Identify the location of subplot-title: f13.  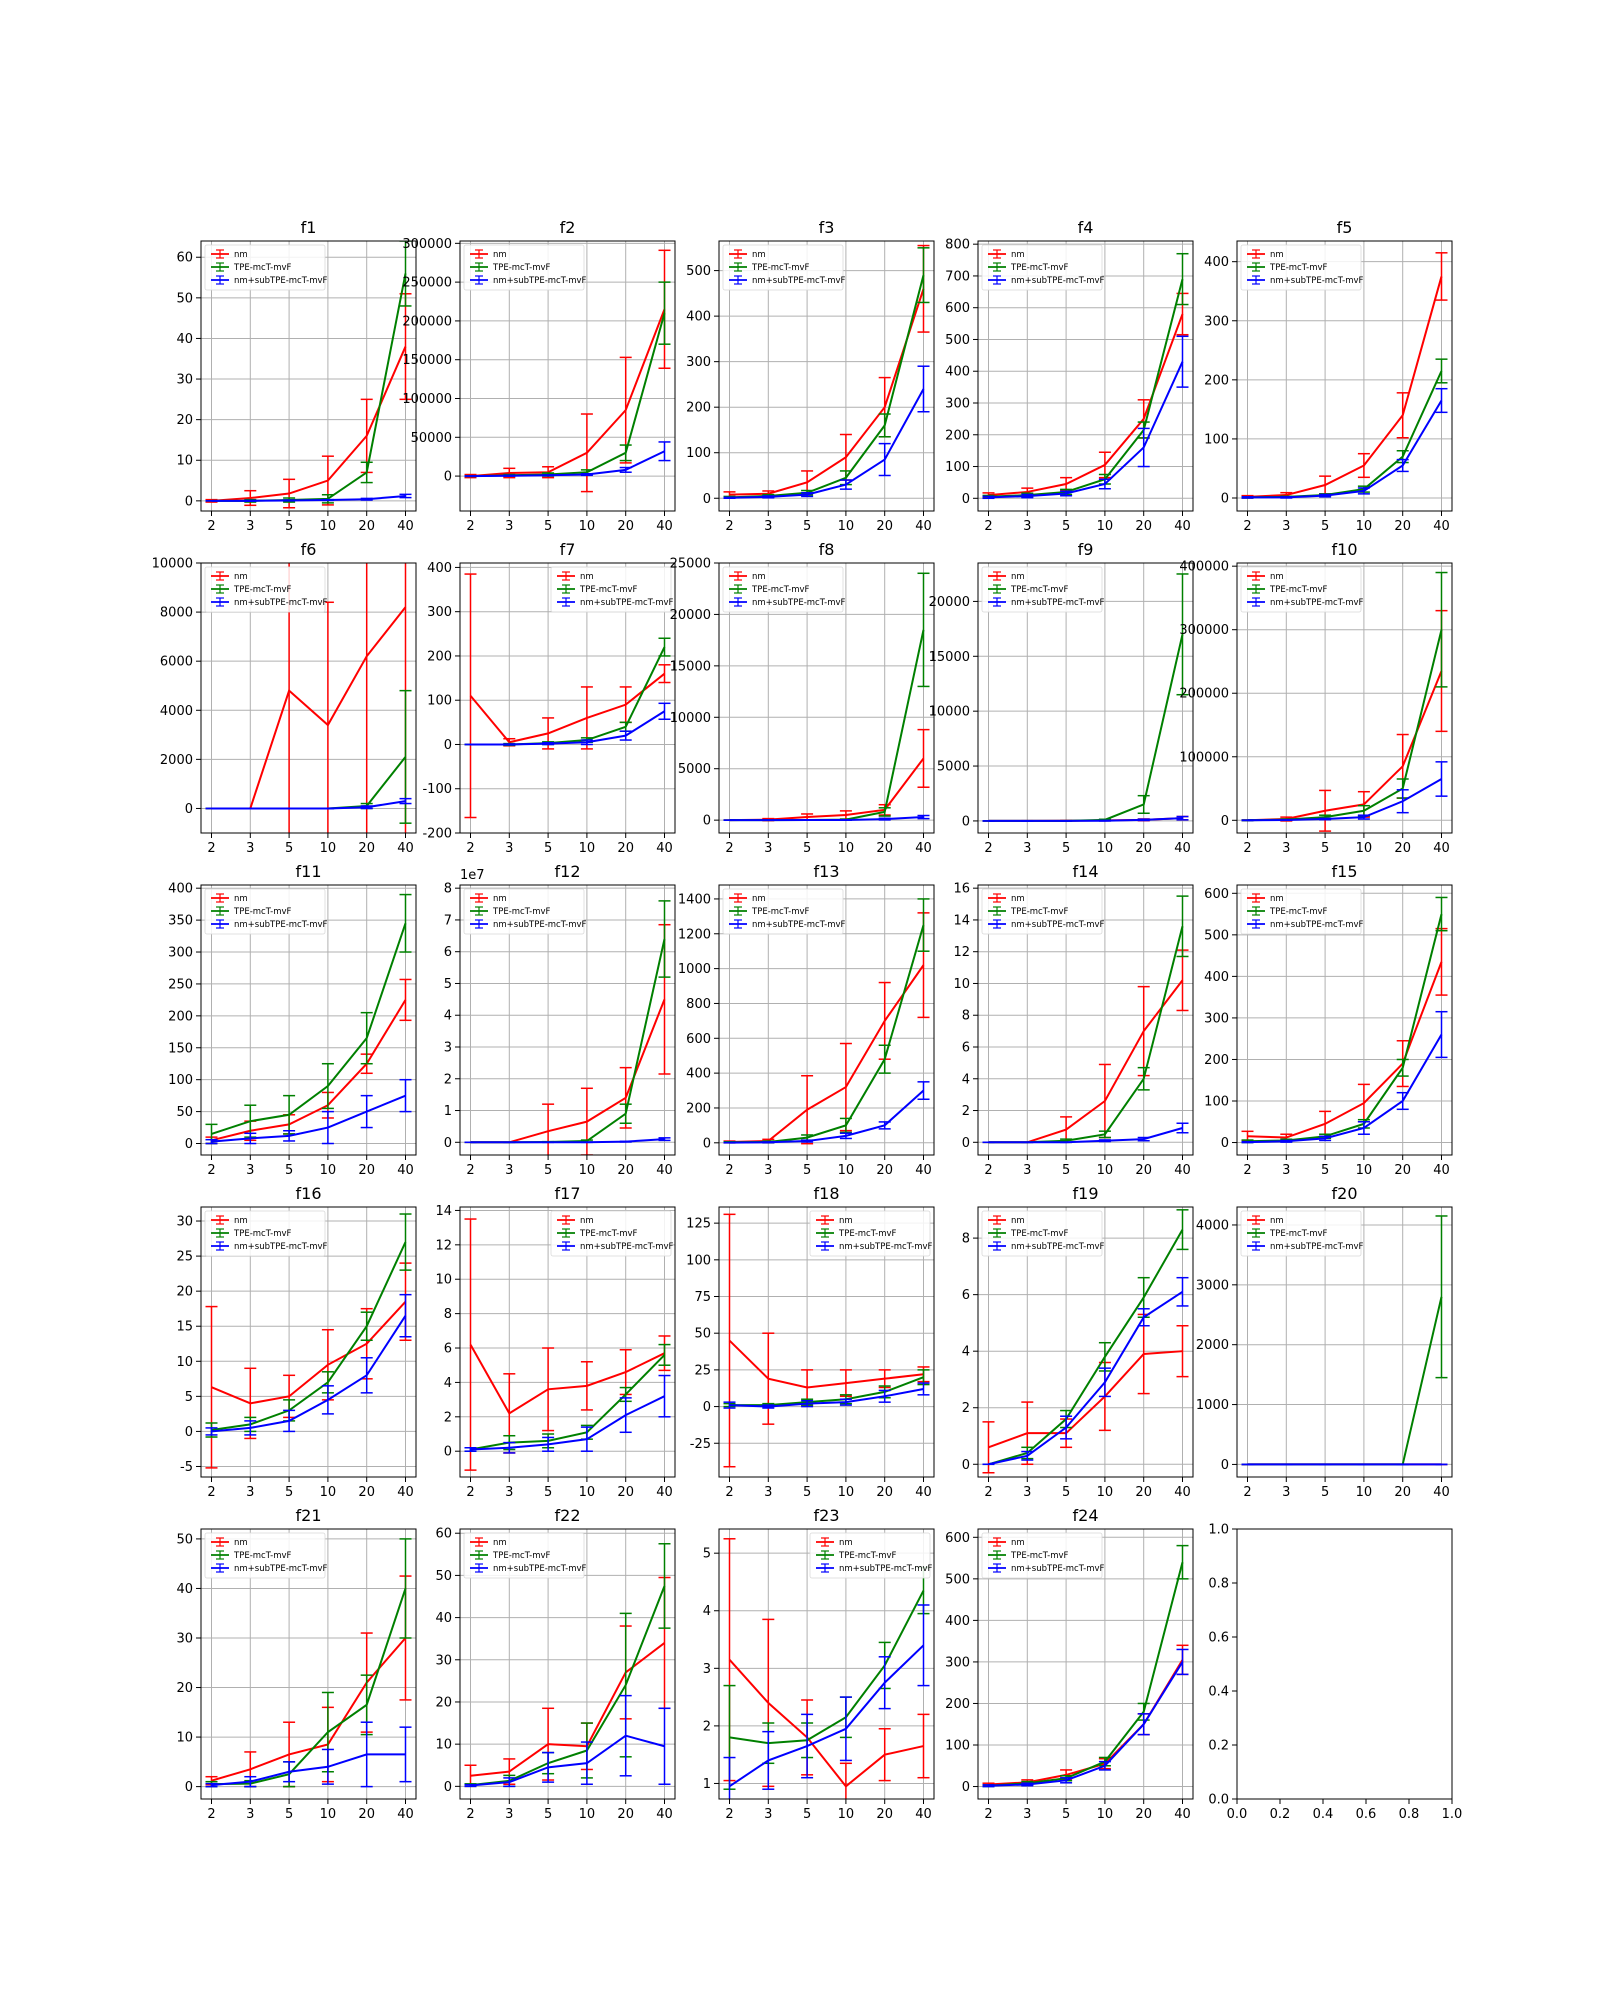
(827, 871).